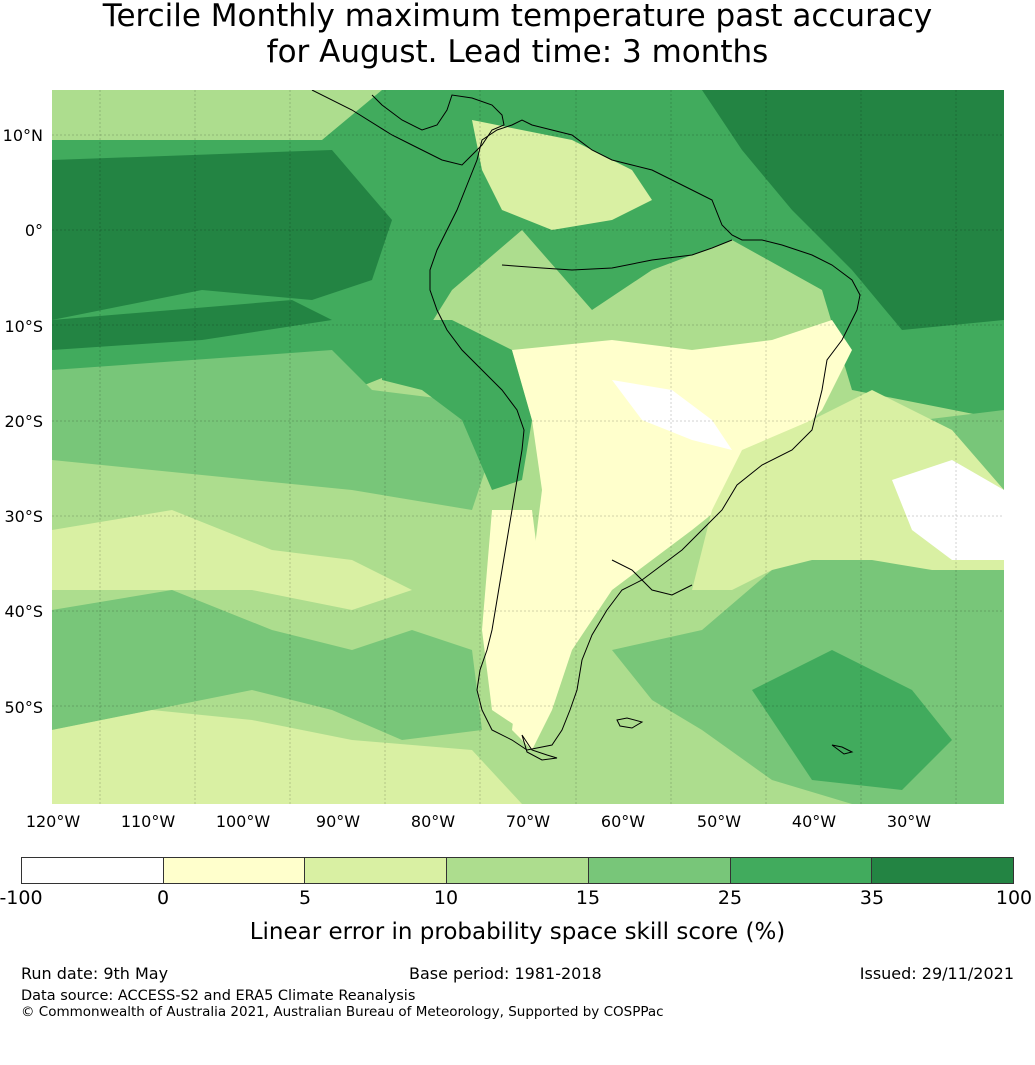 This screenshot has height=1065, width=1035. I want to click on lat-label-0: 0°, so click(33, 230).